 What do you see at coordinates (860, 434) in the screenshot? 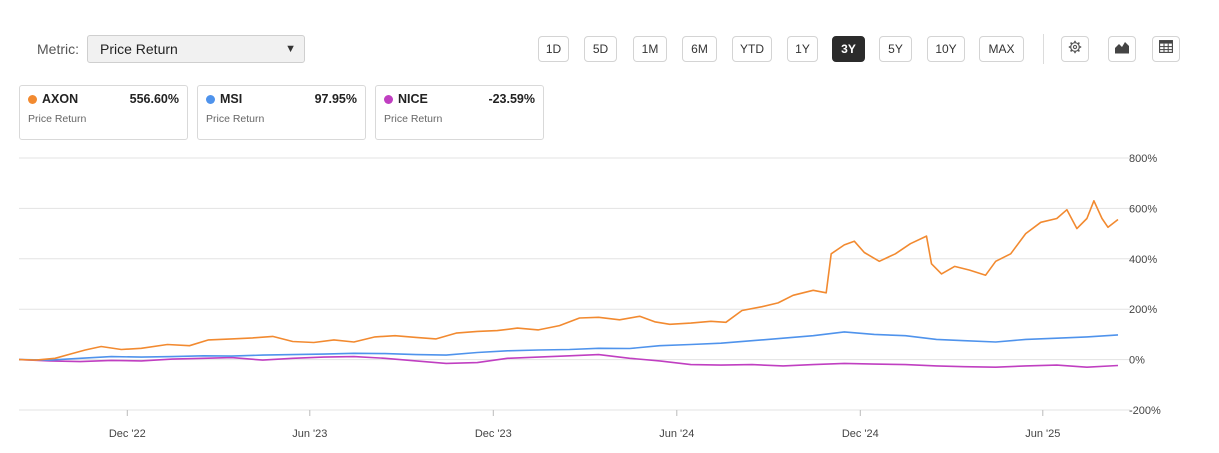
I see `x-tick-label: Dec '24` at bounding box center [860, 434].